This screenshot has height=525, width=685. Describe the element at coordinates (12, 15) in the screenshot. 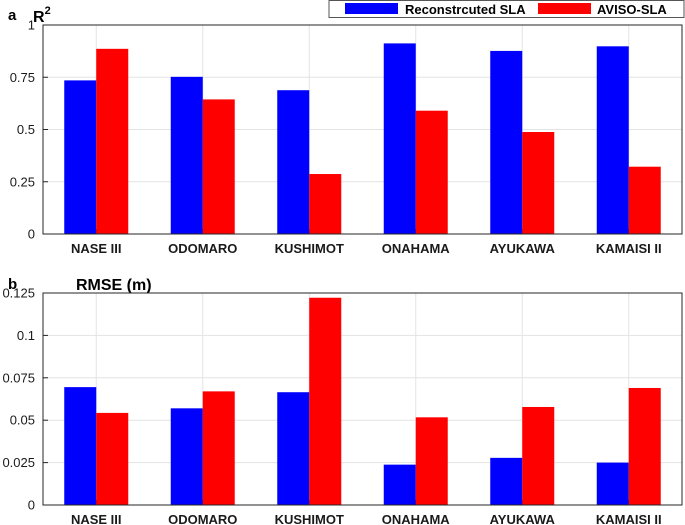

I see `panel-a-letter: a` at that location.